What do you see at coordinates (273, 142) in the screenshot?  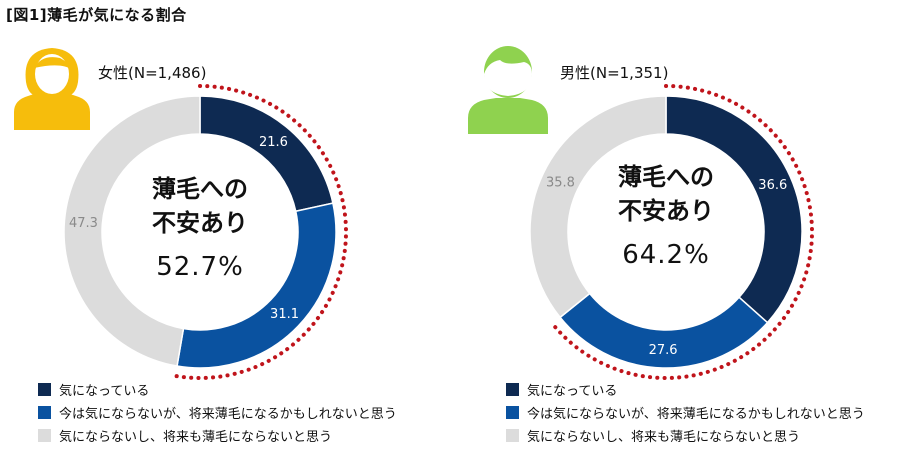 I see `data-label: 21.6` at bounding box center [273, 142].